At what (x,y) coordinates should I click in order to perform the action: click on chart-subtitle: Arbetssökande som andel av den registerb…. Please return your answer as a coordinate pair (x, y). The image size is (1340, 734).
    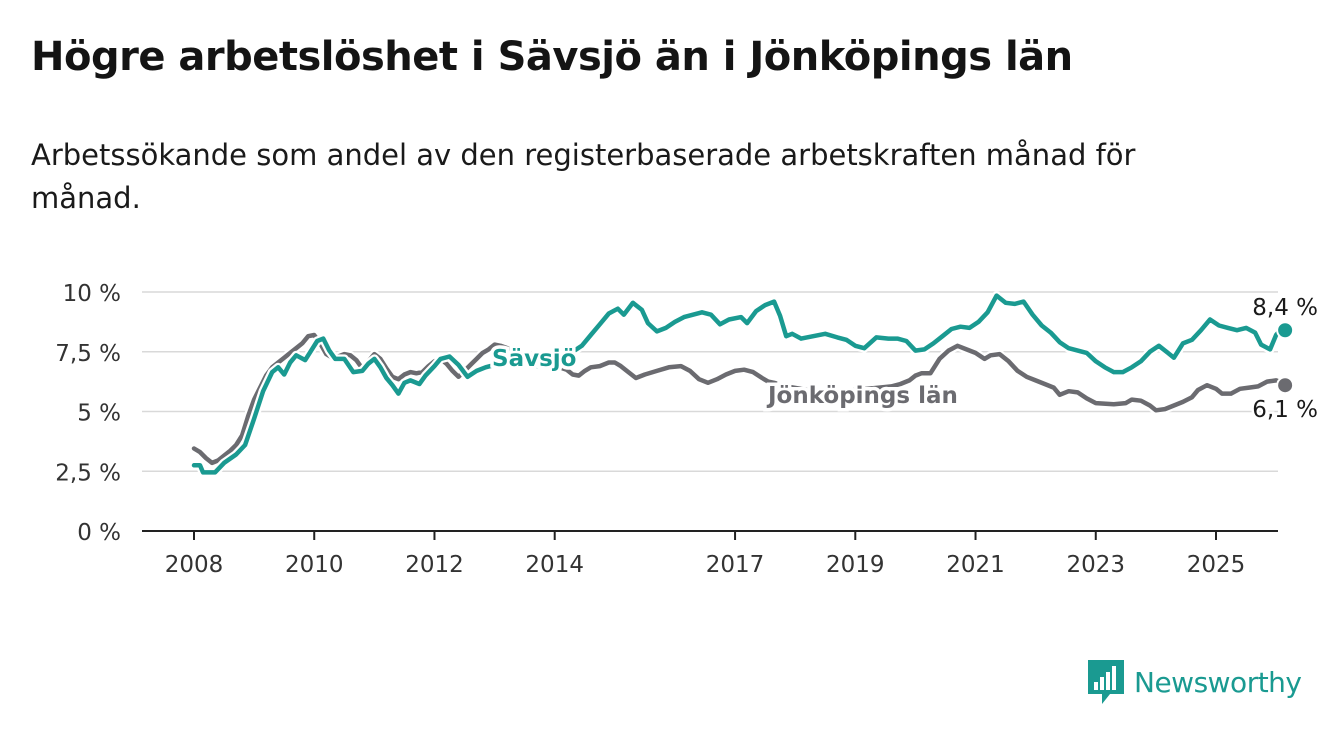
    Looking at the image, I should click on (583, 176).